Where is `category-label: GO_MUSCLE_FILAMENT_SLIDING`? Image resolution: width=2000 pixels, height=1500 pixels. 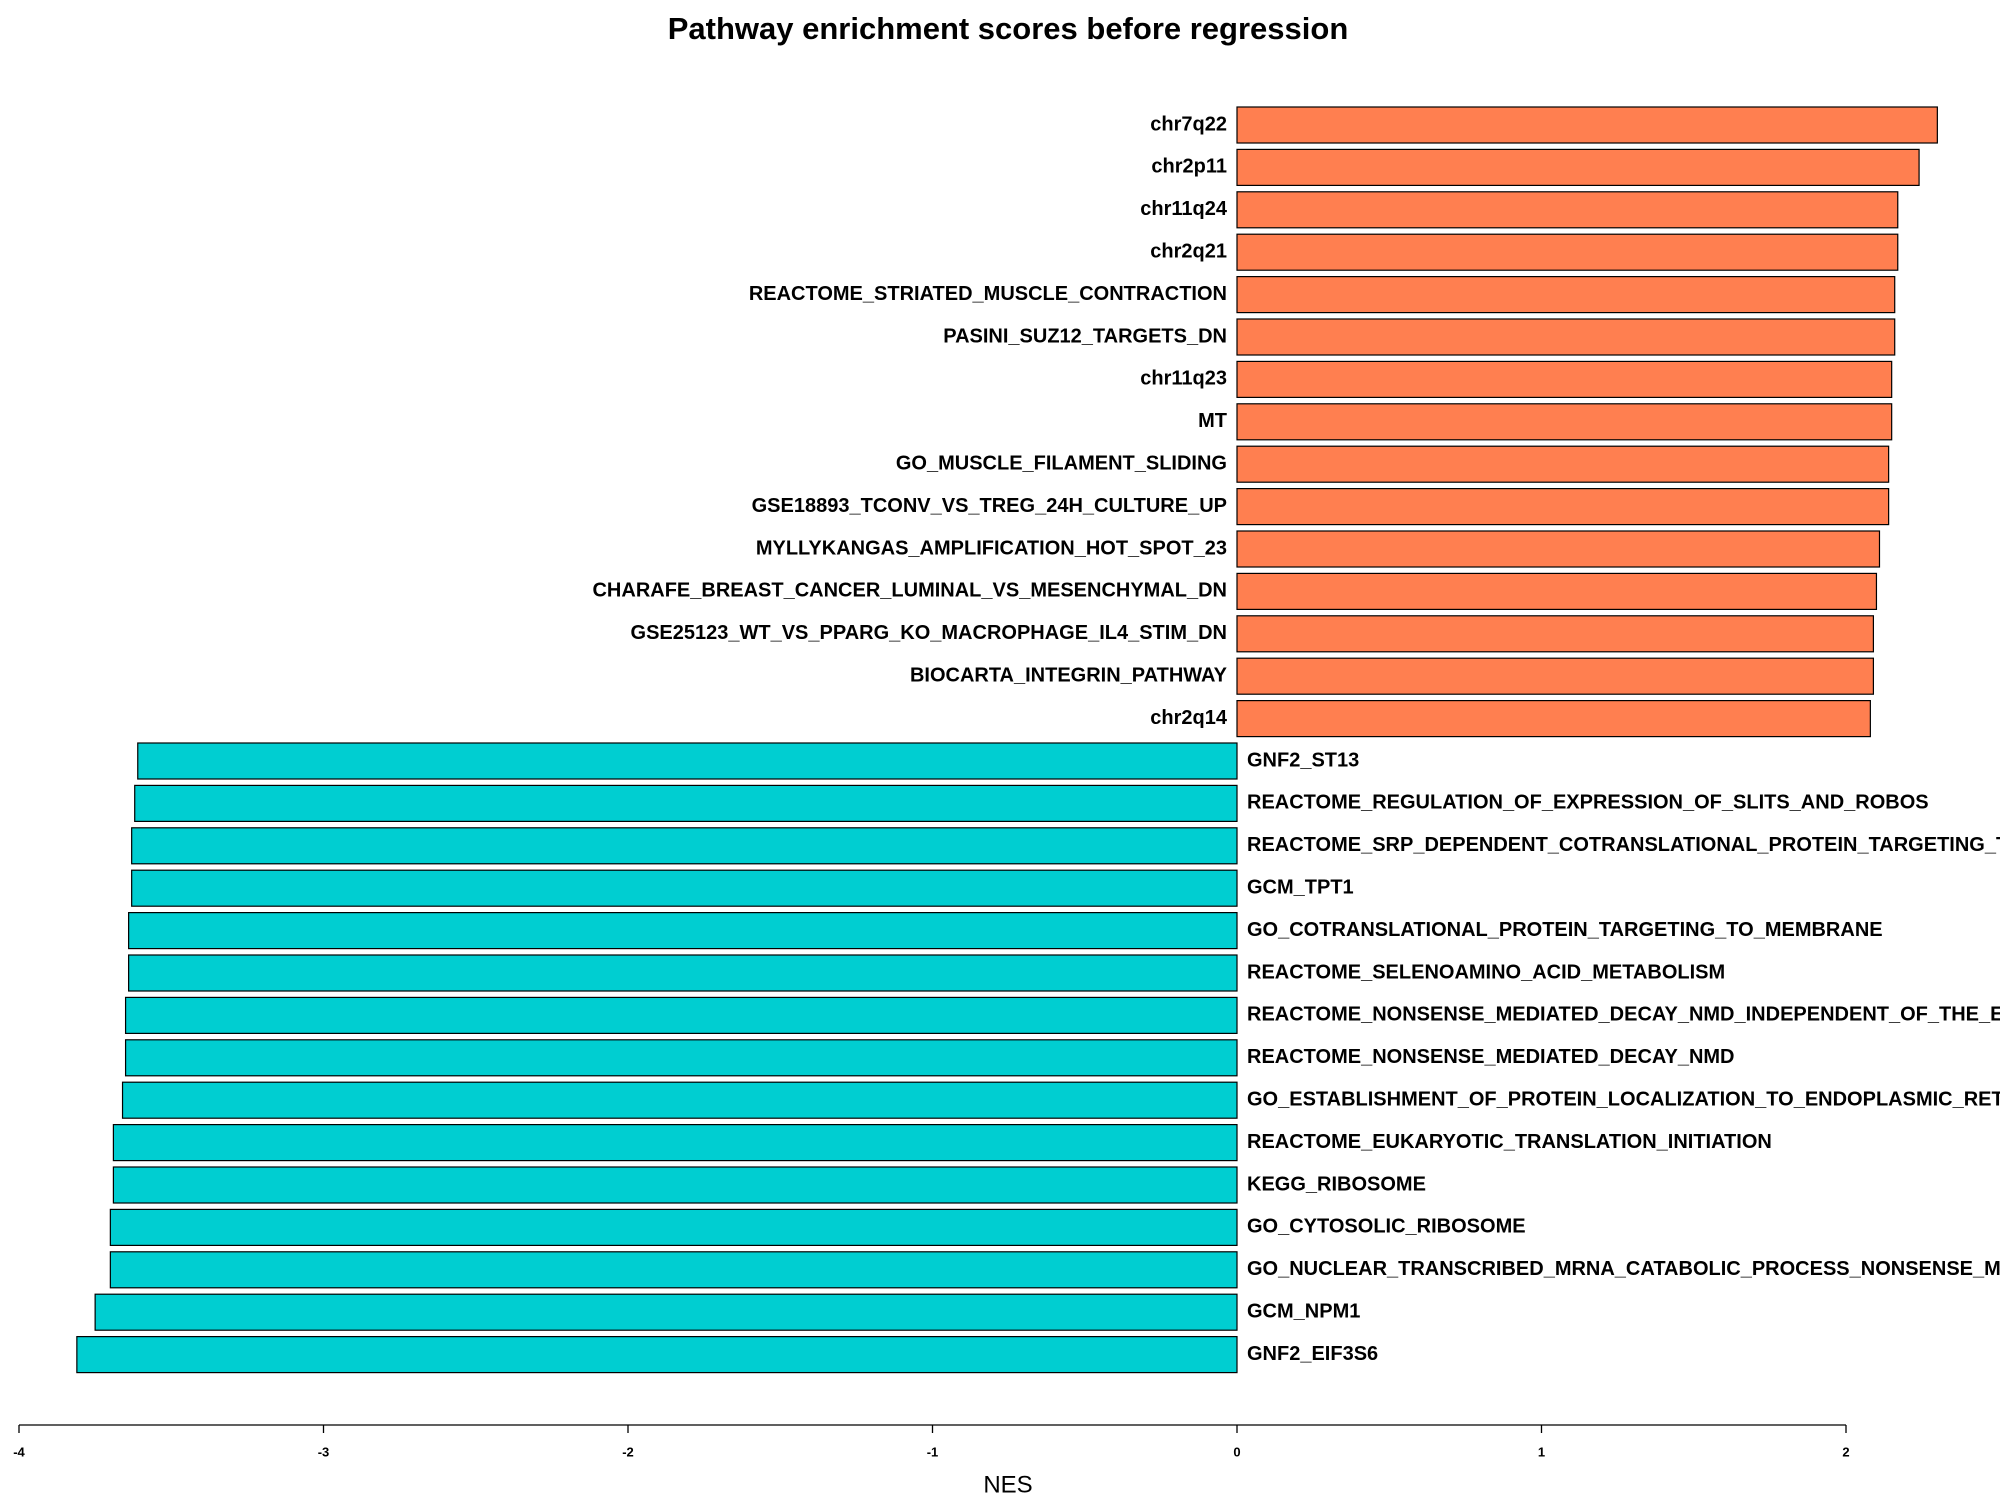 category-label: GO_MUSCLE_FILAMENT_SLIDING is located at coordinates (1061, 463).